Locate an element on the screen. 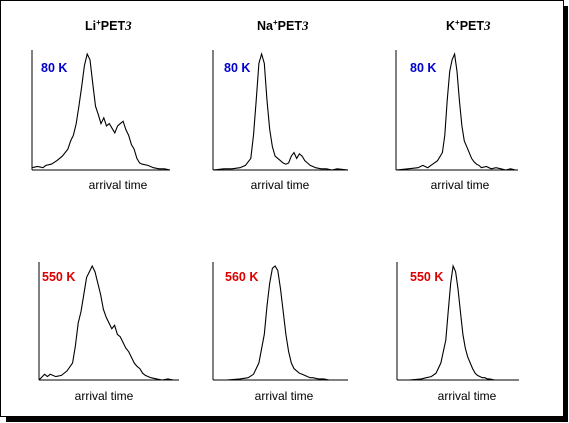 The height and width of the screenshot is (423, 569). column-title-k: K+PET3 is located at coordinates (468, 26).